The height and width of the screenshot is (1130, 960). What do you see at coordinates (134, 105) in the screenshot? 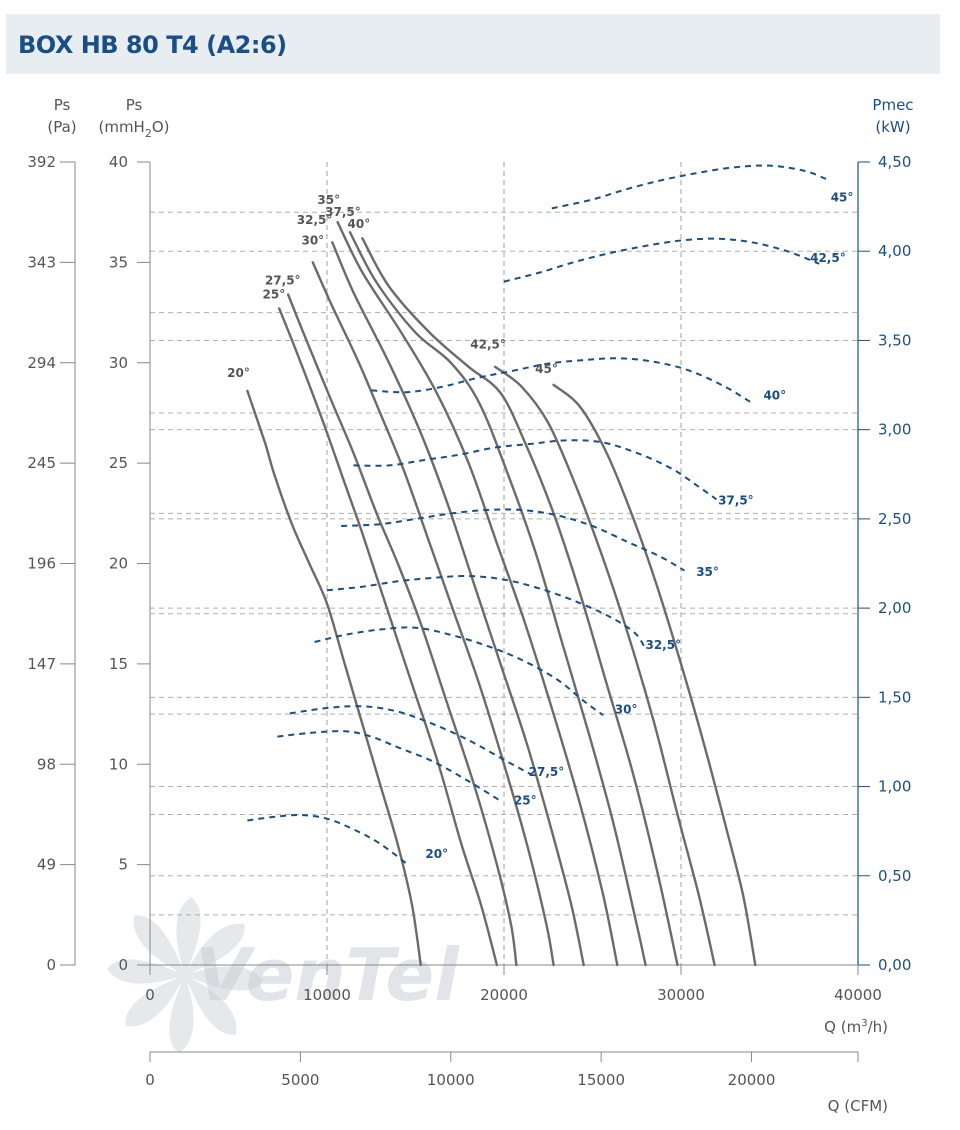
I see `mm-axis-title: Ps` at bounding box center [134, 105].